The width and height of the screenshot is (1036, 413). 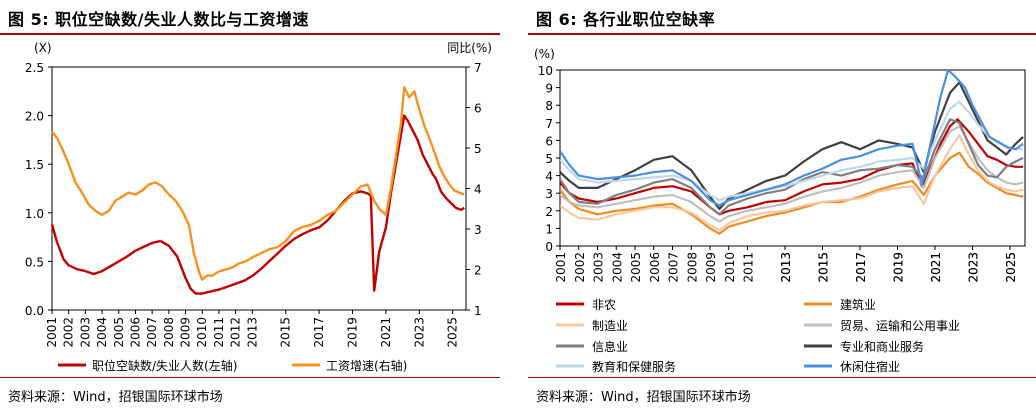 What do you see at coordinates (478, 311) in the screenshot?
I see `right-axis-tick-label: 1` at bounding box center [478, 311].